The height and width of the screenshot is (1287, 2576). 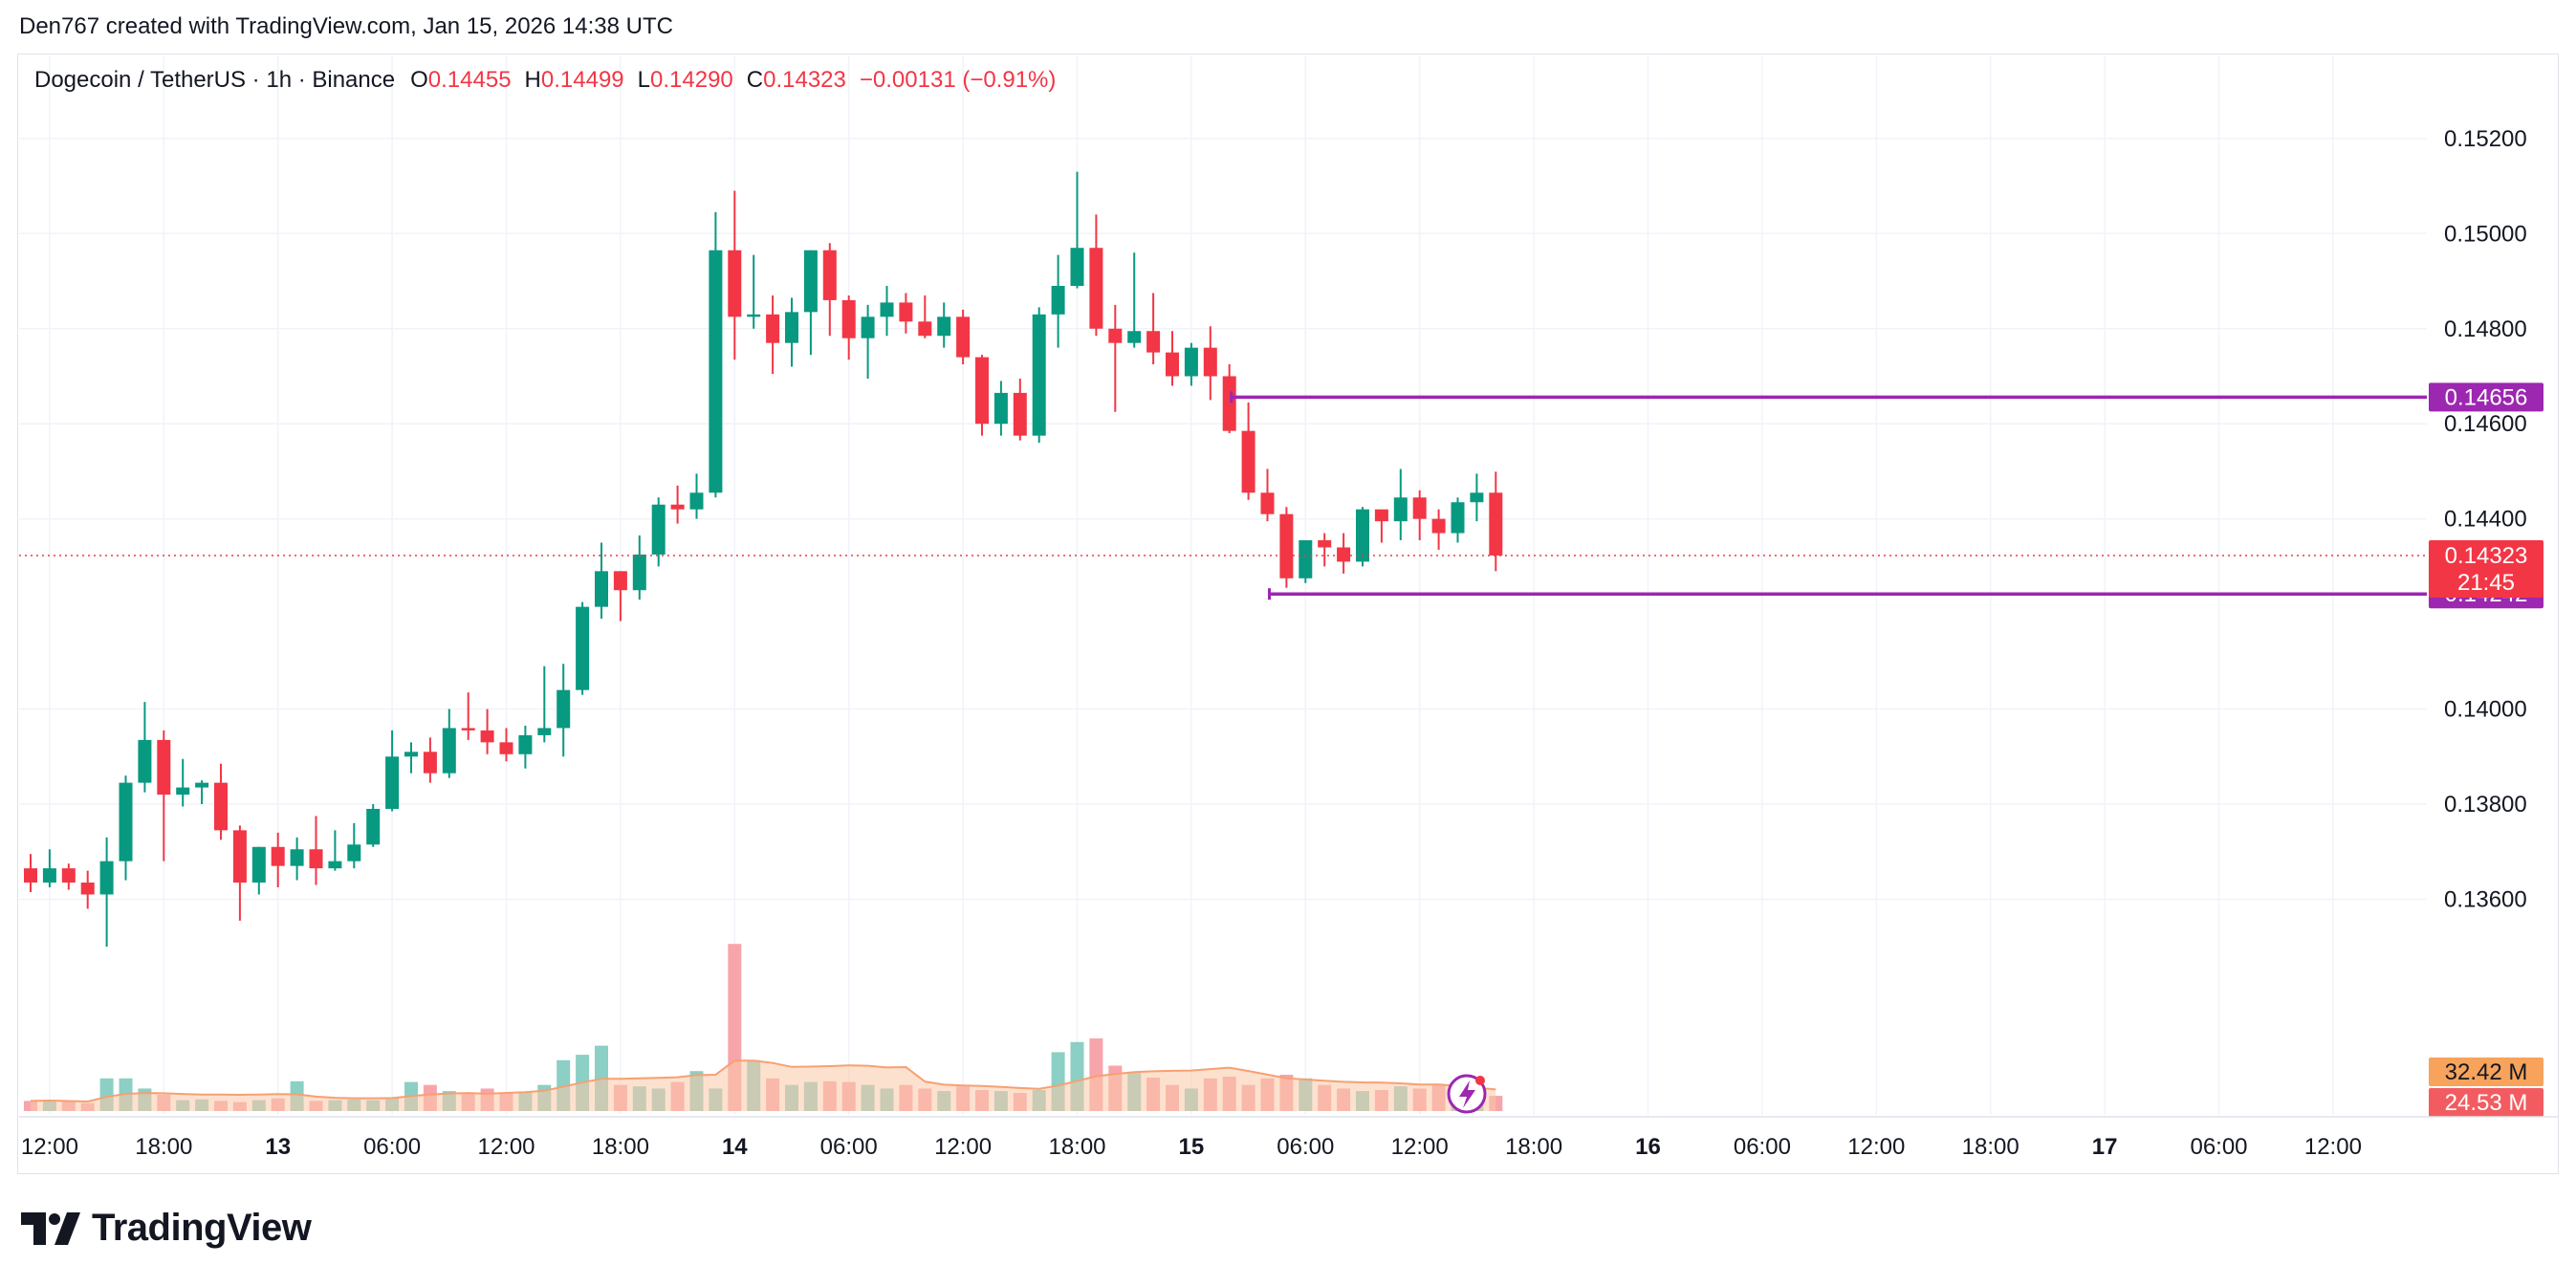 I want to click on high-value: 0.14499, so click(x=582, y=80).